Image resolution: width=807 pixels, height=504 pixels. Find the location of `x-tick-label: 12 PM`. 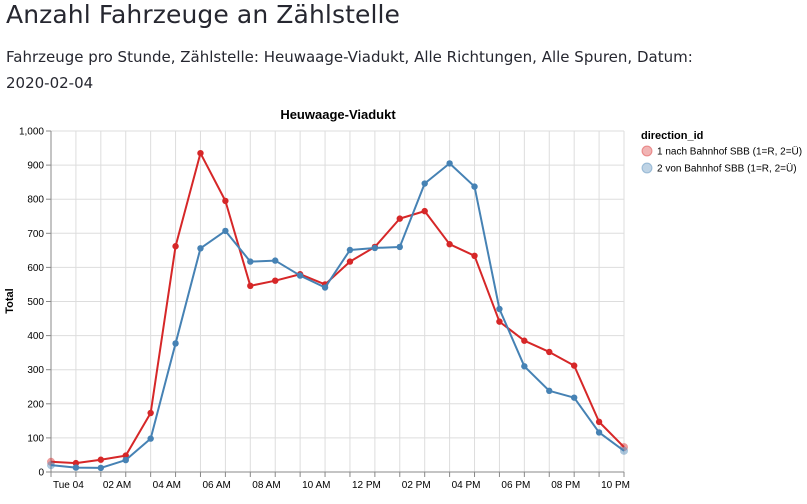

x-tick-label: 12 PM is located at coordinates (366, 485).